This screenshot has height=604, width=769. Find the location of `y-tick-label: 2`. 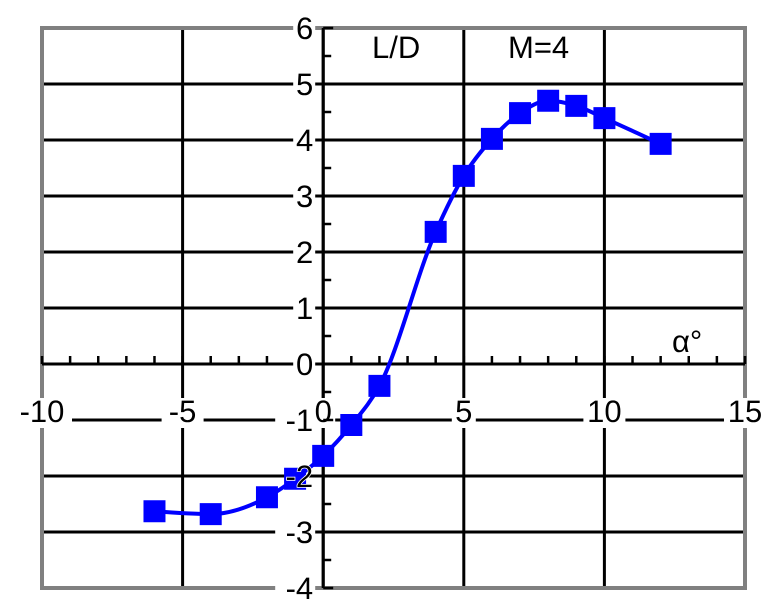

y-tick-label: 2 is located at coordinates (305, 252).